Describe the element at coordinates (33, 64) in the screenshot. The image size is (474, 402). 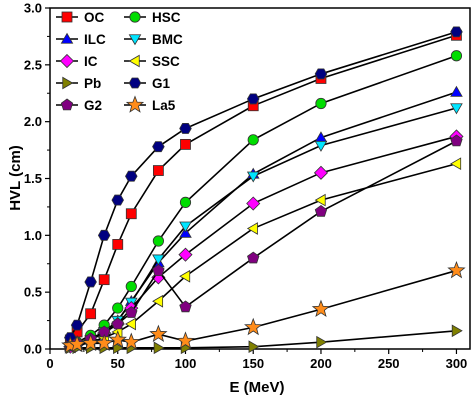
I see `y-tick-label: 2.5` at that location.